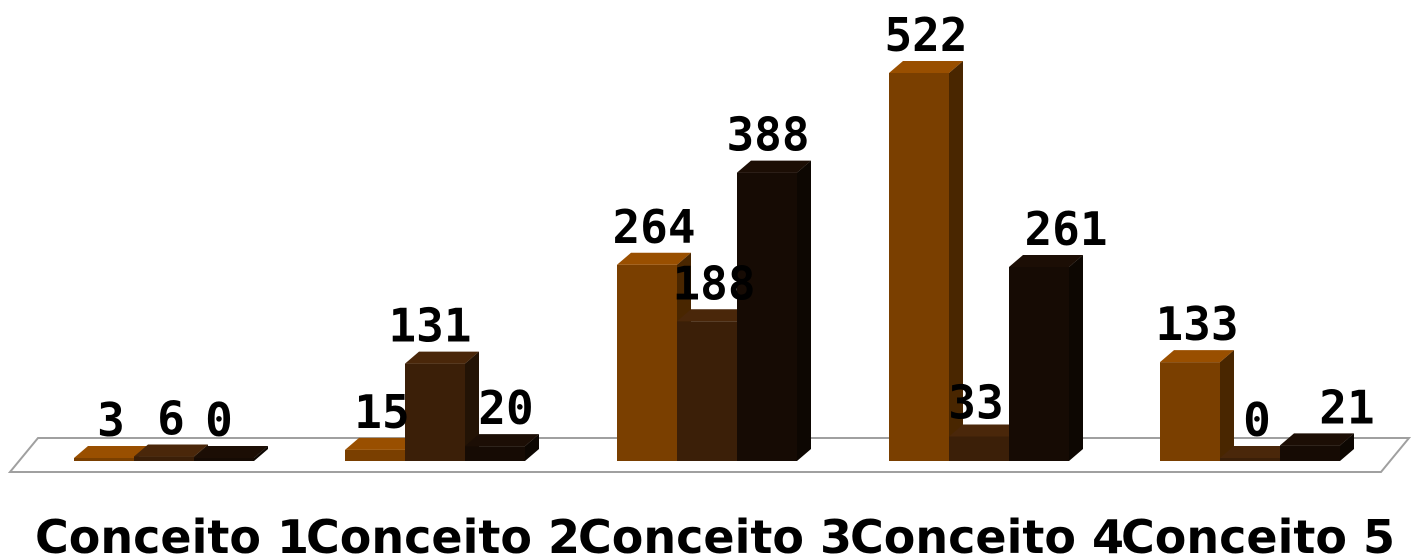 Image resolution: width=1411 pixels, height=558 pixels. What do you see at coordinates (653, 227) in the screenshot?
I see `data-label: 264` at bounding box center [653, 227].